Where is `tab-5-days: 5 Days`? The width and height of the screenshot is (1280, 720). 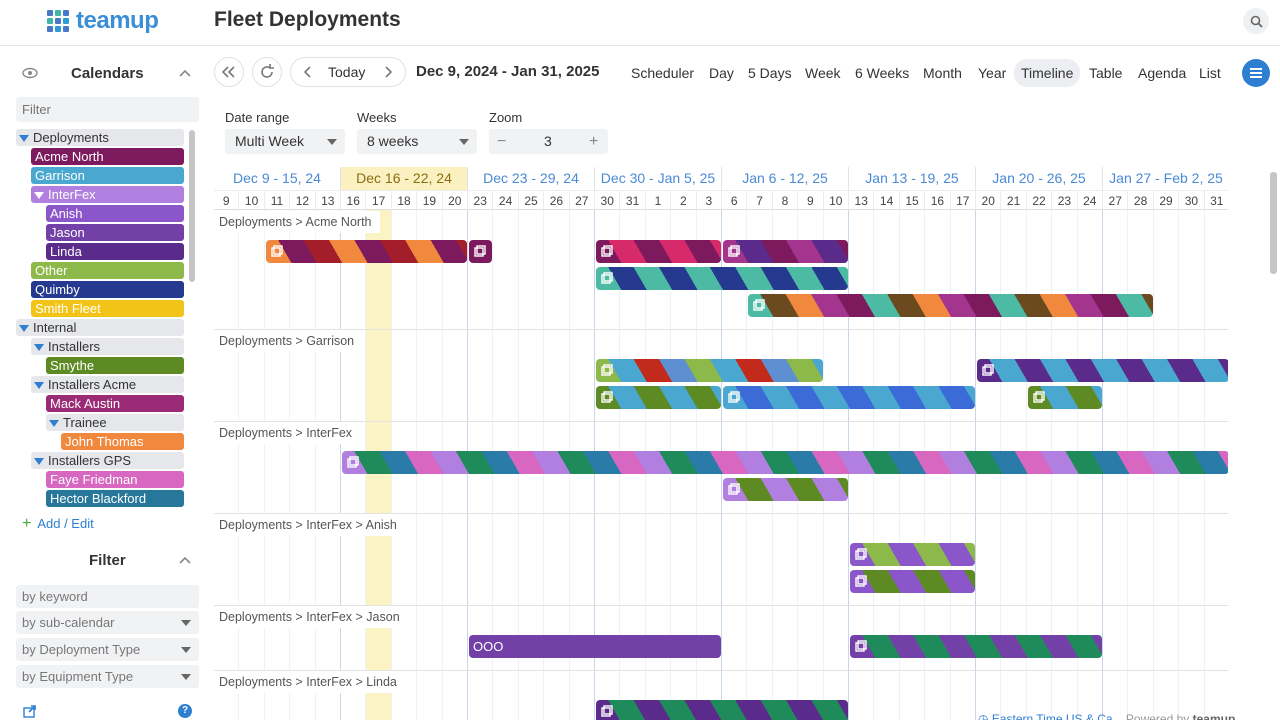 tab-5-days: 5 Days is located at coordinates (770, 73).